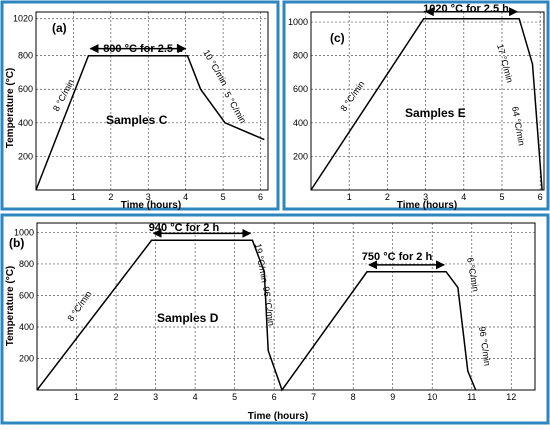 The width and height of the screenshot is (550, 430). I want to click on panel-a-ylabel: Temperature (°C), so click(10, 108).